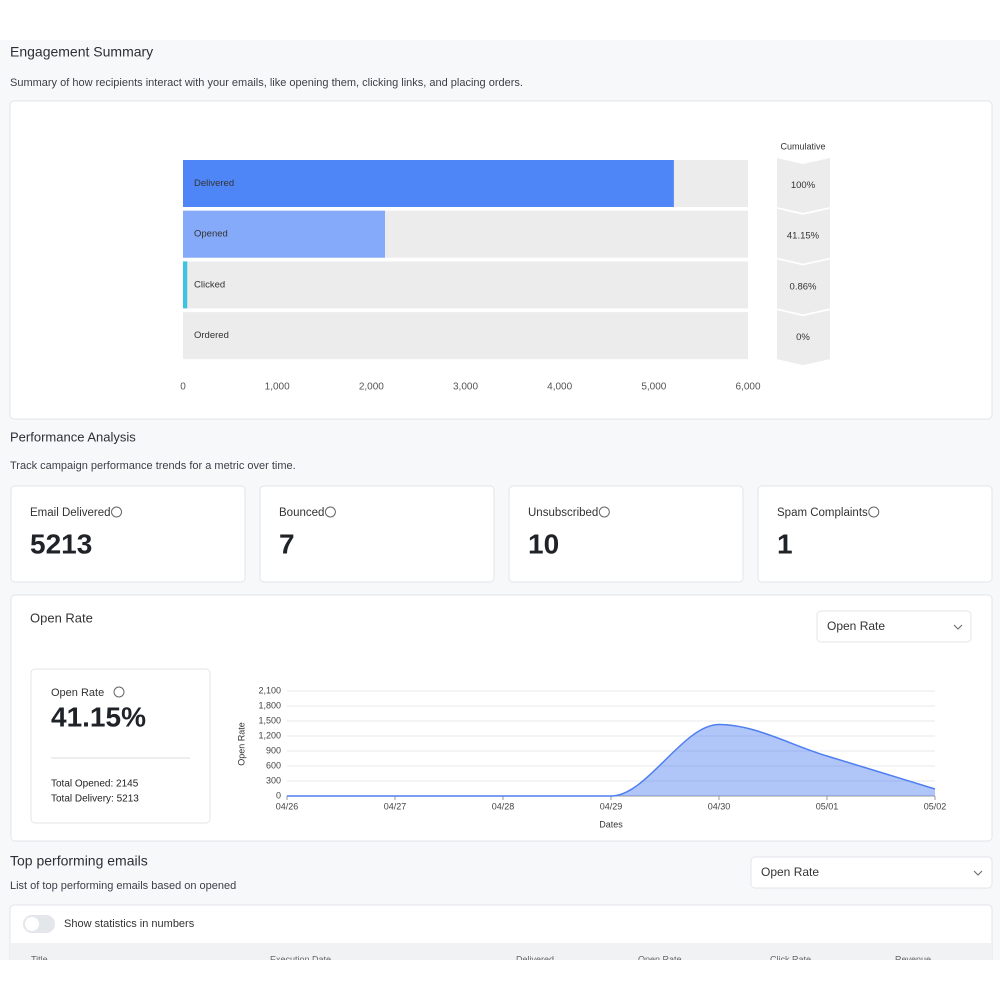 Image resolution: width=1000 pixels, height=1000 pixels. I want to click on column-header: Open Rate, so click(660, 959).